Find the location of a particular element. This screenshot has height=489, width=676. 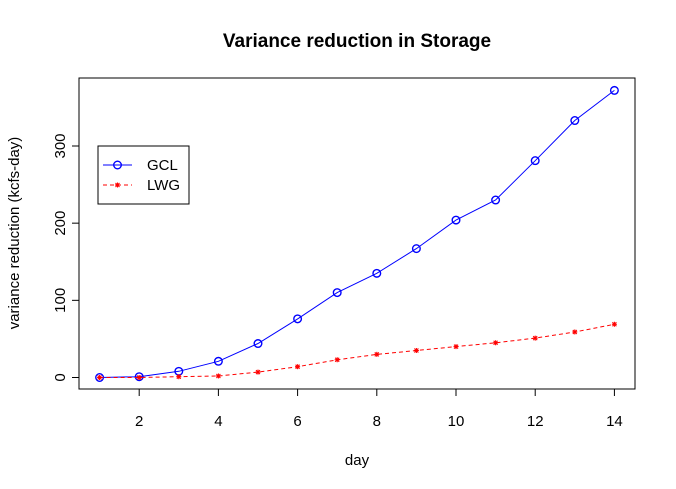

y-axis: 0 100 200 300 is located at coordinates (66, 257).